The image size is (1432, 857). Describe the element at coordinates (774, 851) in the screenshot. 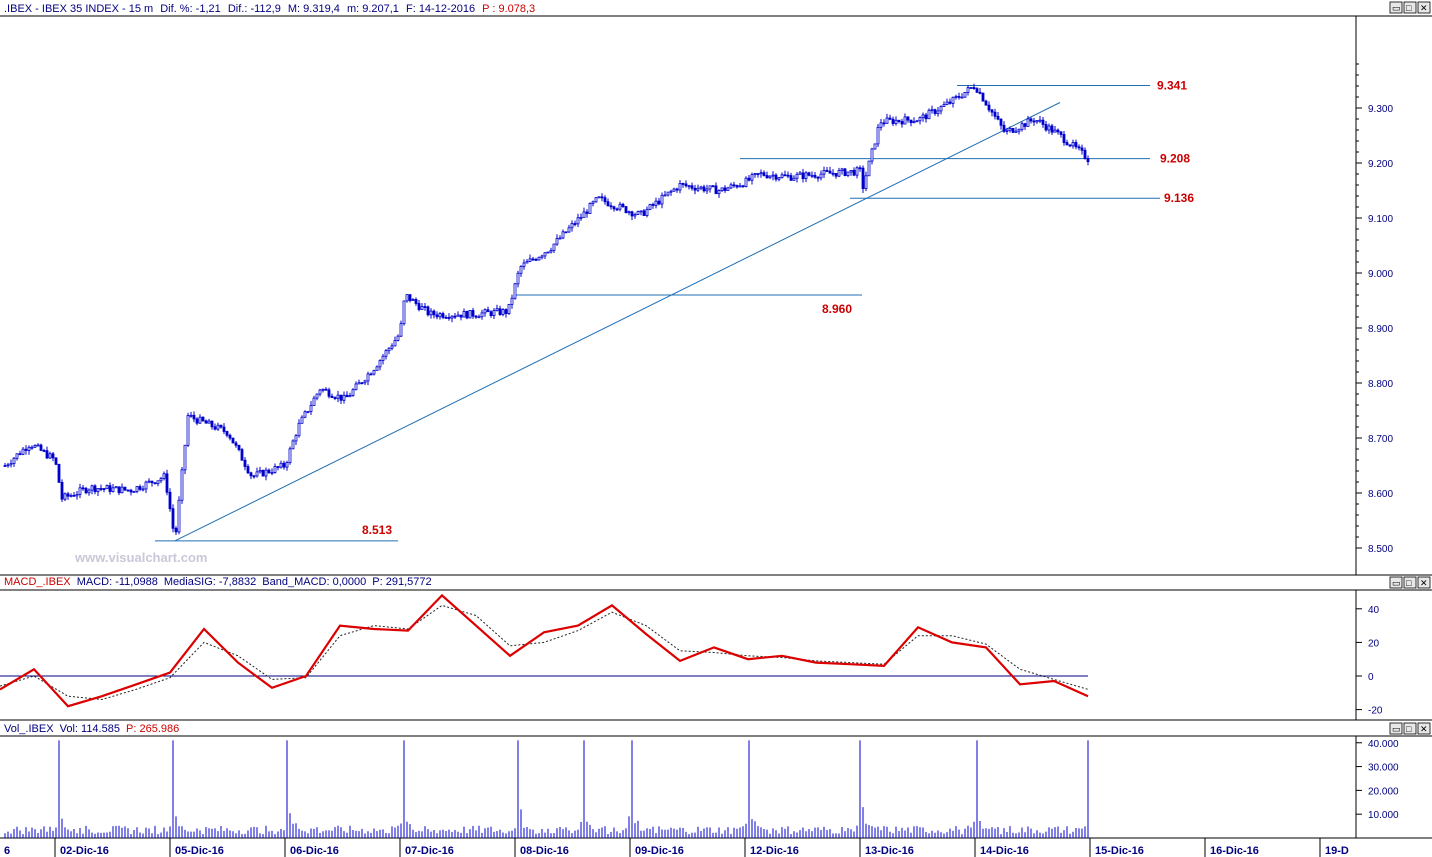

I see `x-tick-label: 12-Dic-16` at that location.